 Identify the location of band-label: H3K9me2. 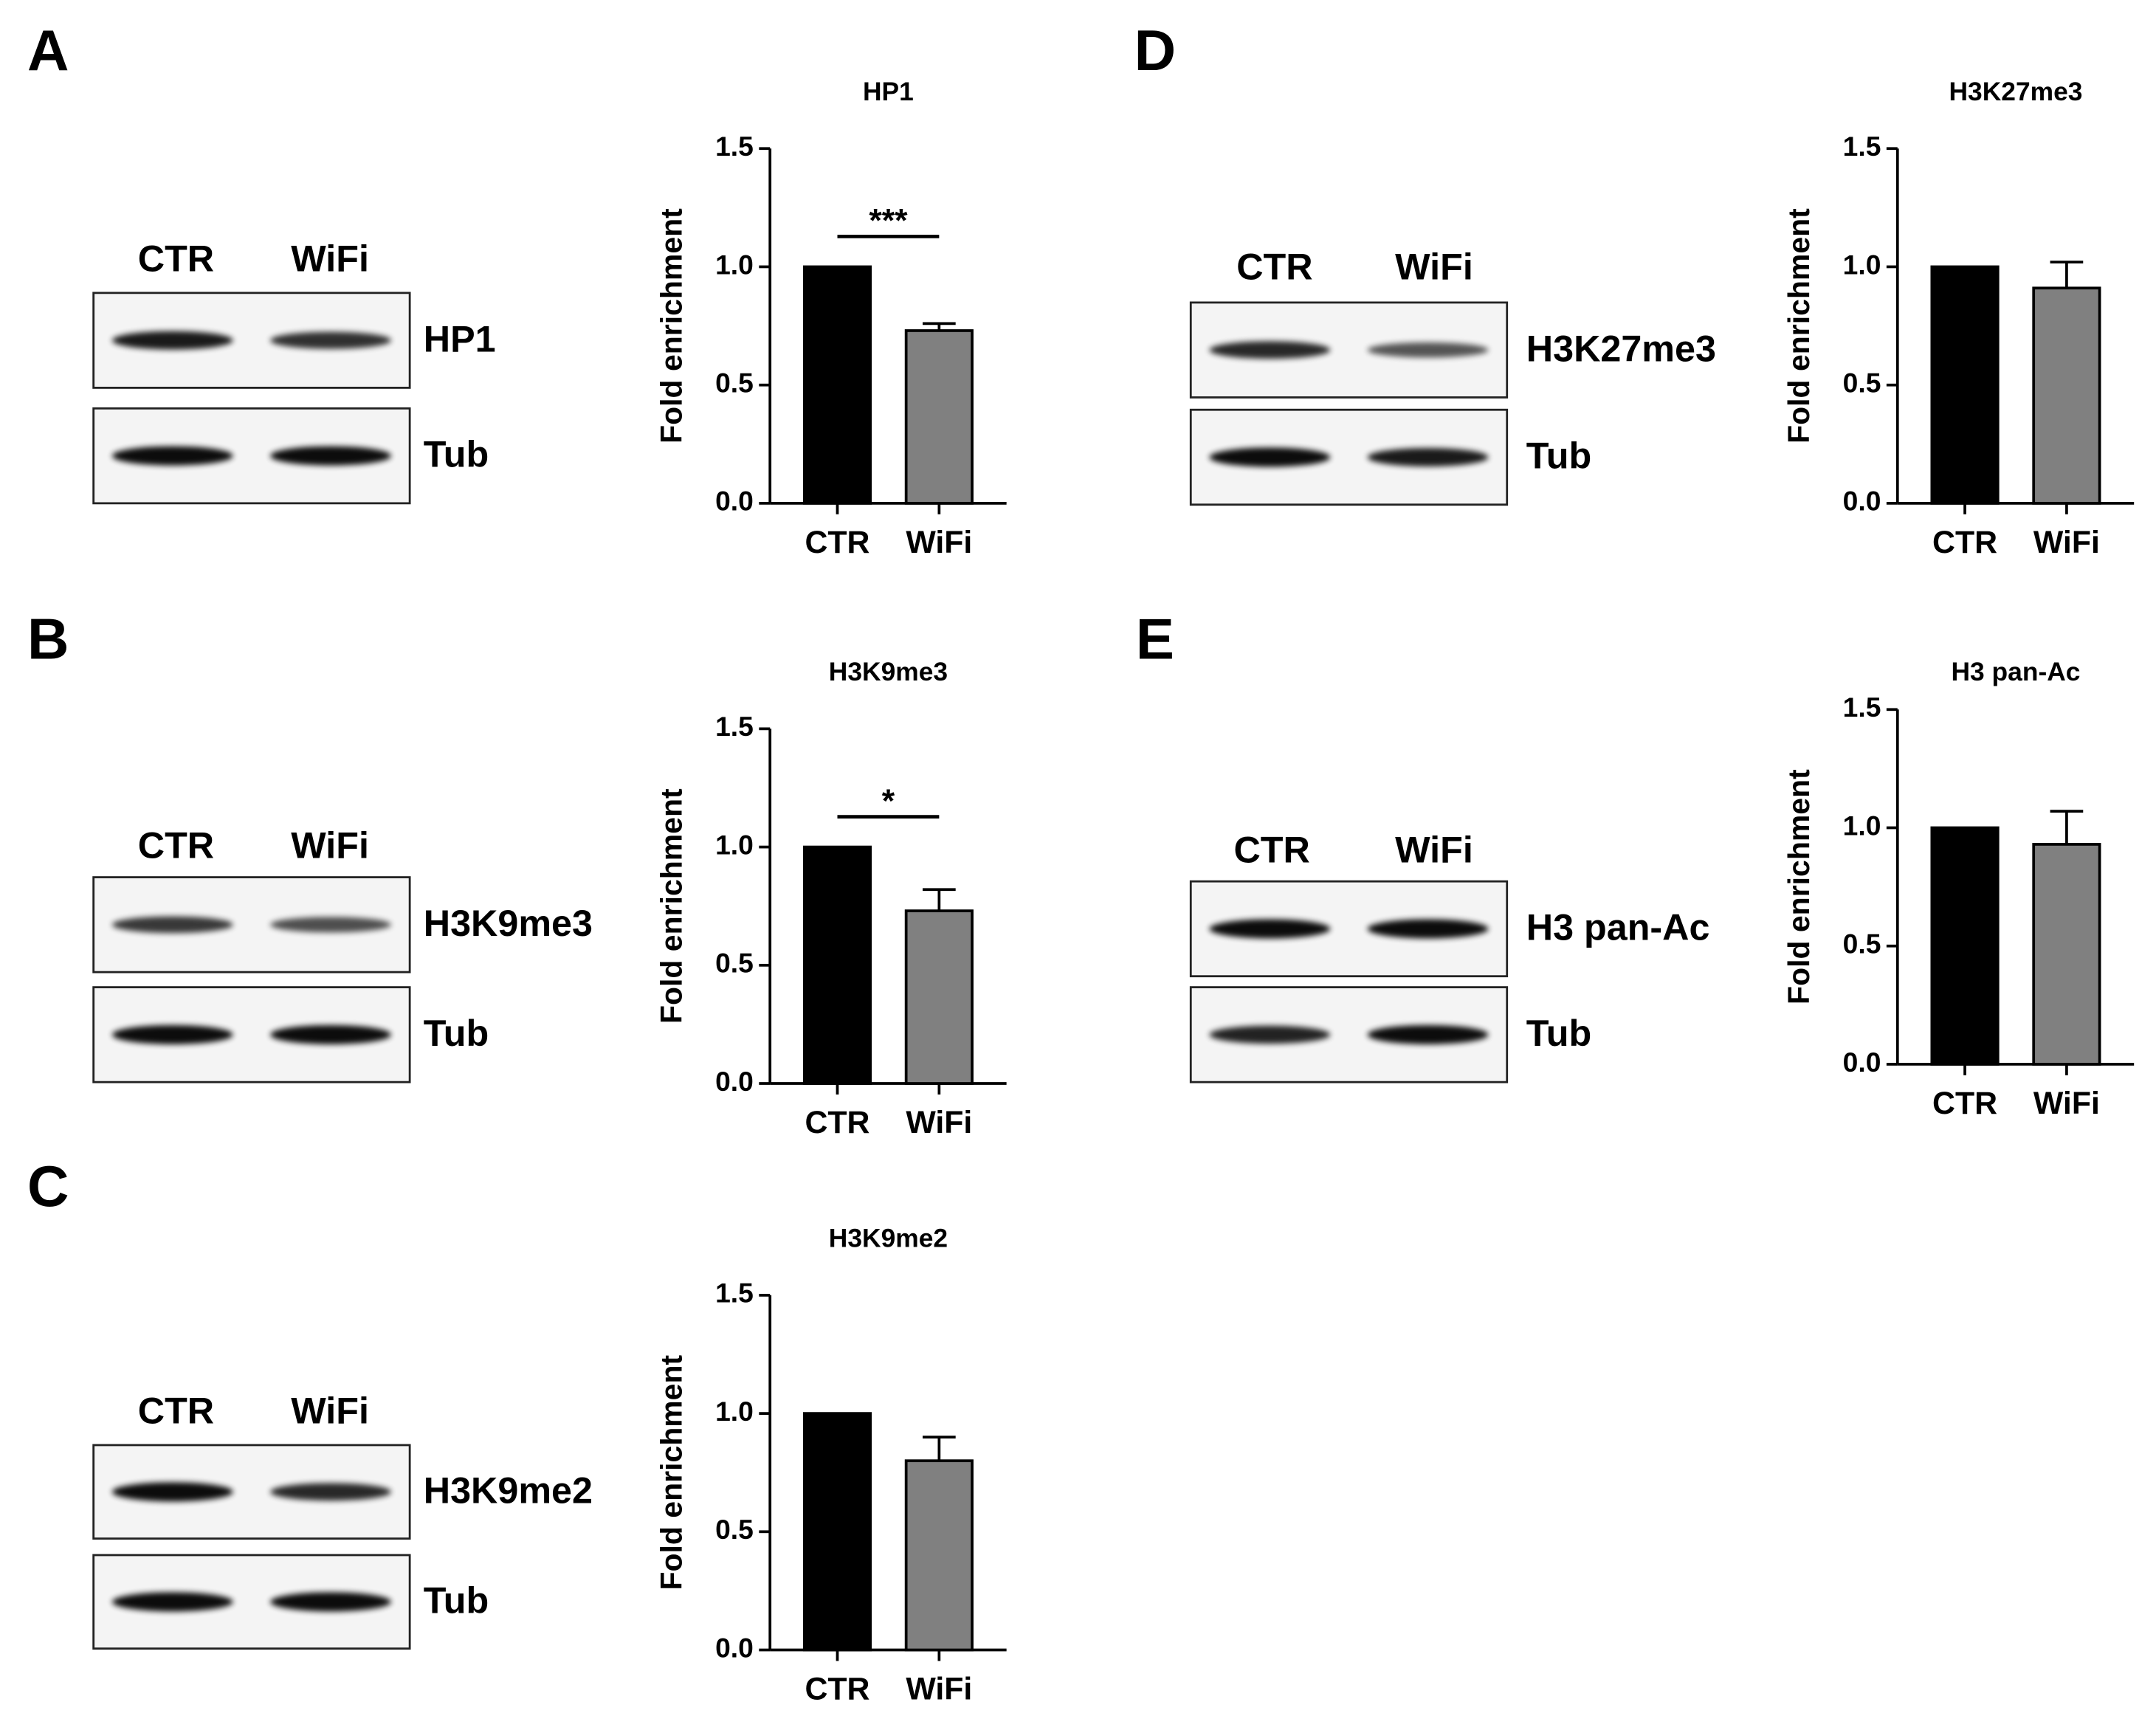
(508, 1490).